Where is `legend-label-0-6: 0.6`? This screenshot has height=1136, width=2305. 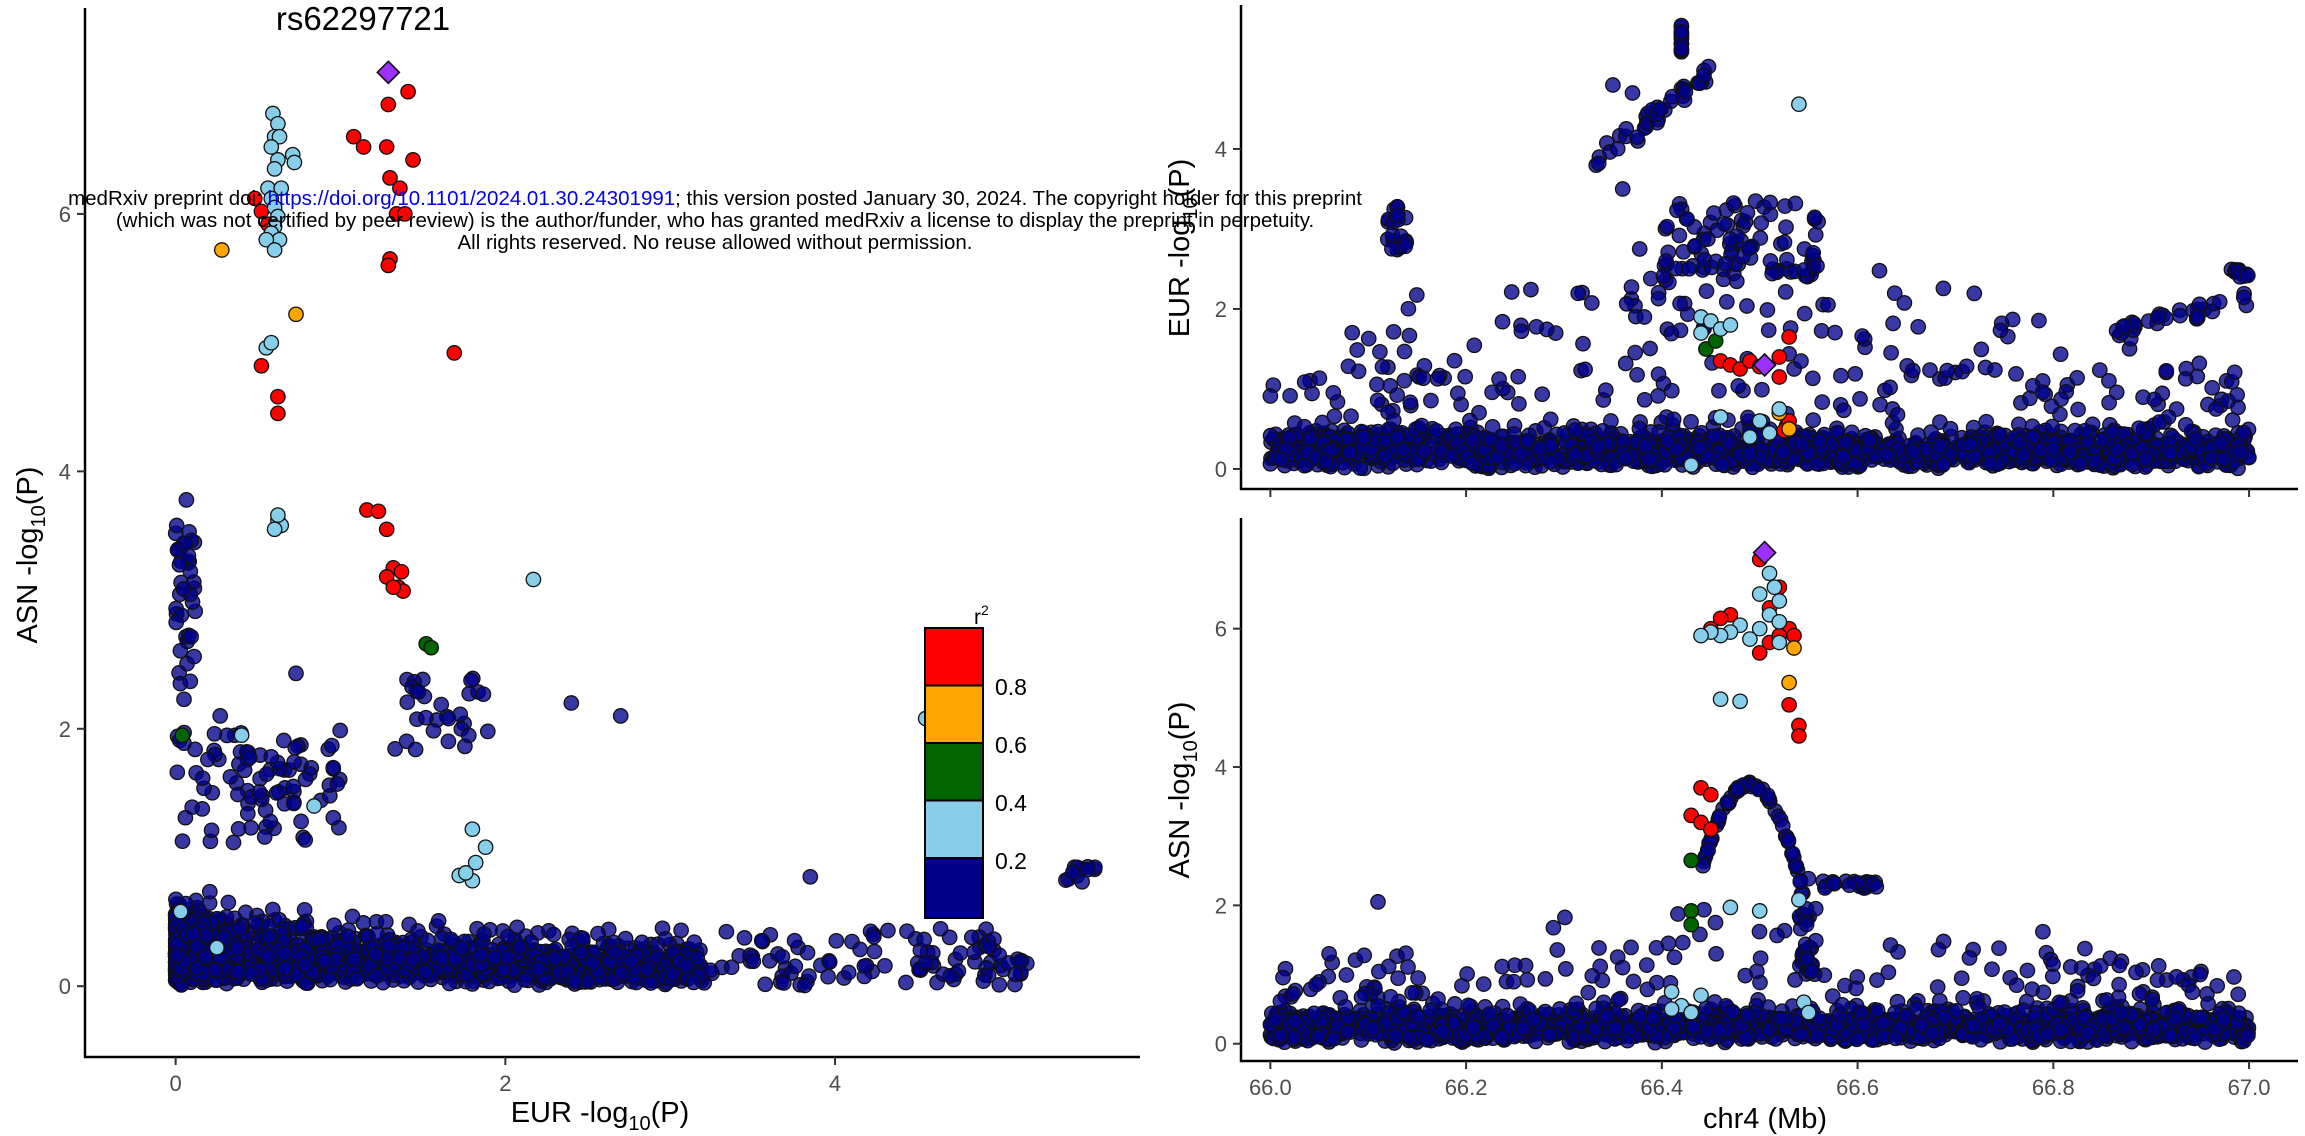
legend-label-0-6: 0.6 is located at coordinates (1011, 745).